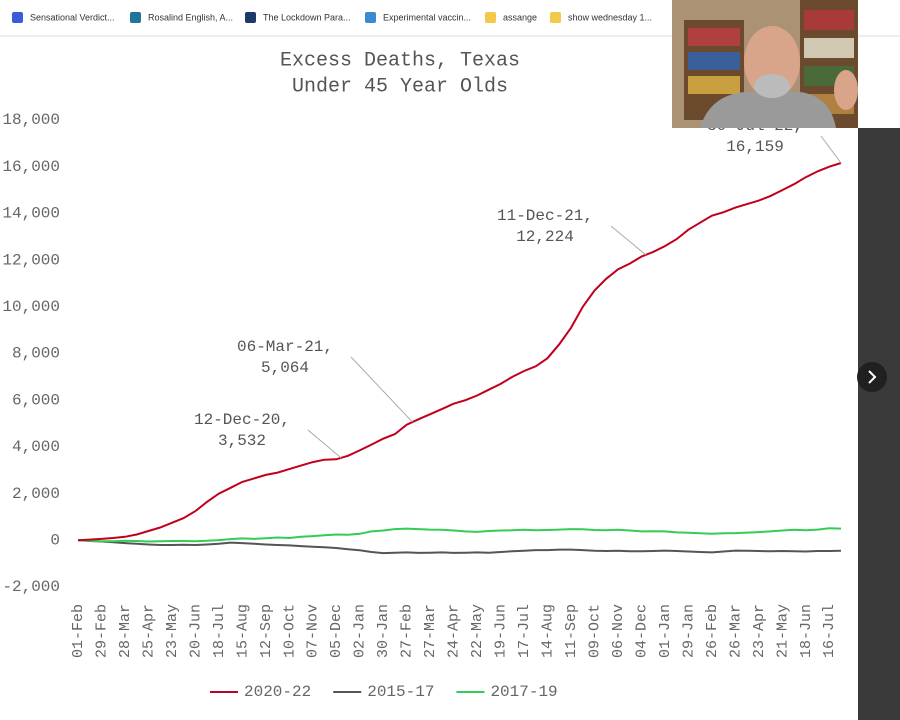 This screenshot has height=720, width=900. I want to click on x-tick-label: 23-Apr, so click(759, 631).